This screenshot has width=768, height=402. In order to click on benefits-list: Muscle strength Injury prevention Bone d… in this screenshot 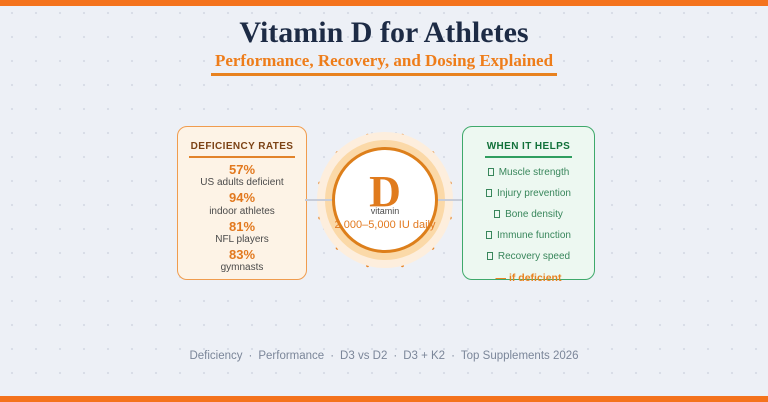, I will do `click(528, 215)`.